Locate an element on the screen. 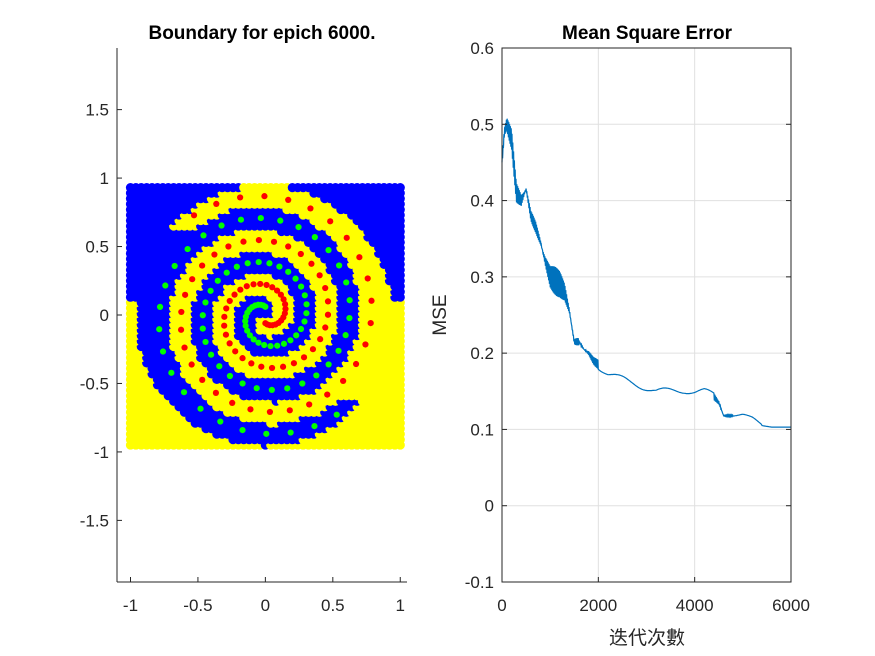 The height and width of the screenshot is (656, 875). right-x-tick-label: 2000 is located at coordinates (598, 605).